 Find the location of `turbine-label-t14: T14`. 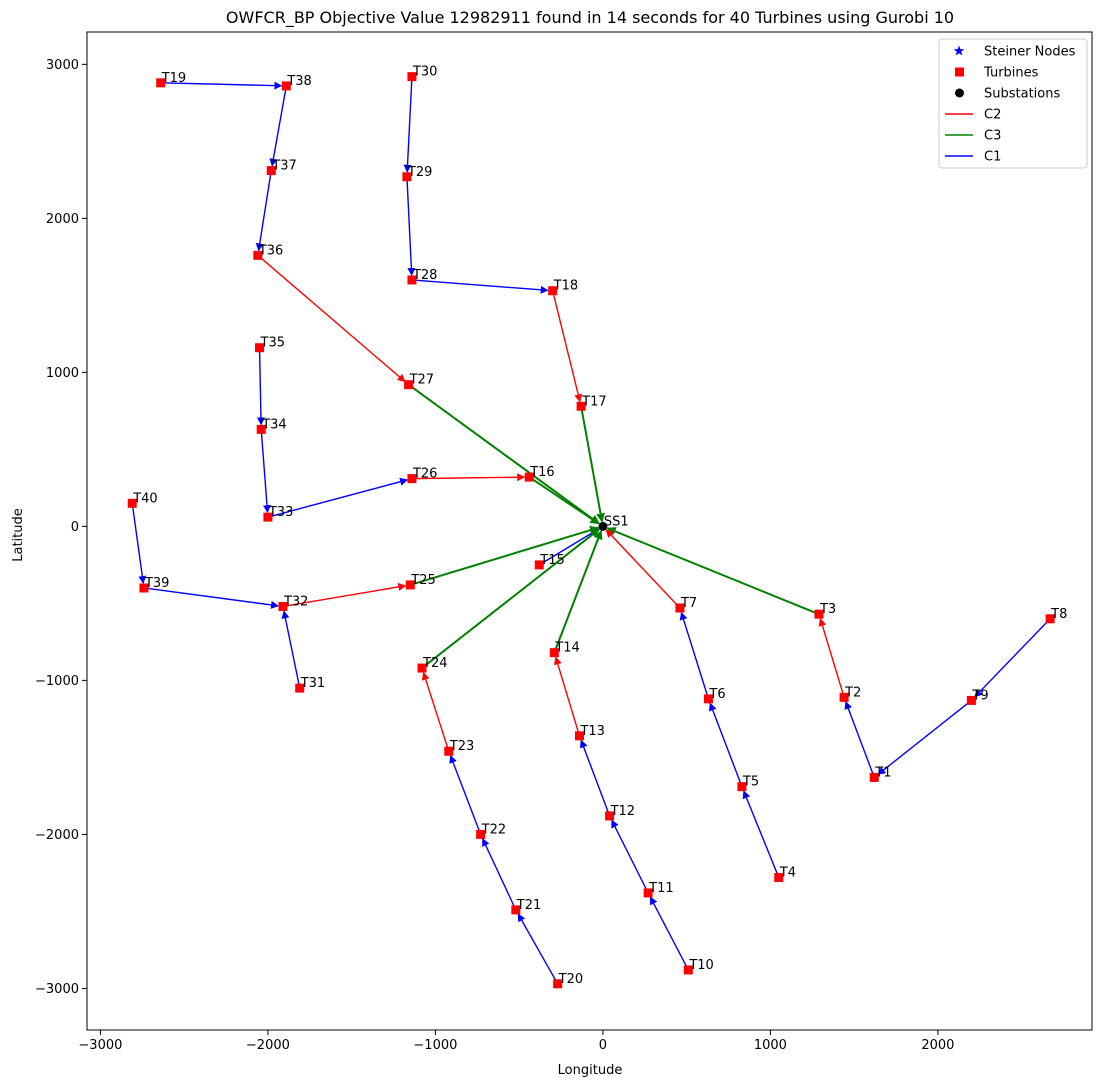

turbine-label-t14: T14 is located at coordinates (566, 648).